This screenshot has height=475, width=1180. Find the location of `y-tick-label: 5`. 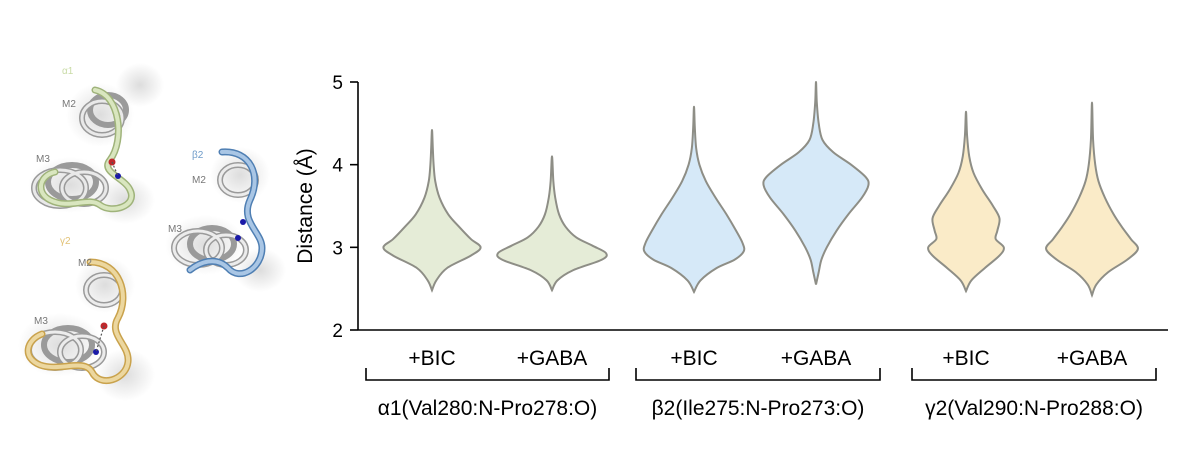

y-tick-label: 5 is located at coordinates (337, 83).